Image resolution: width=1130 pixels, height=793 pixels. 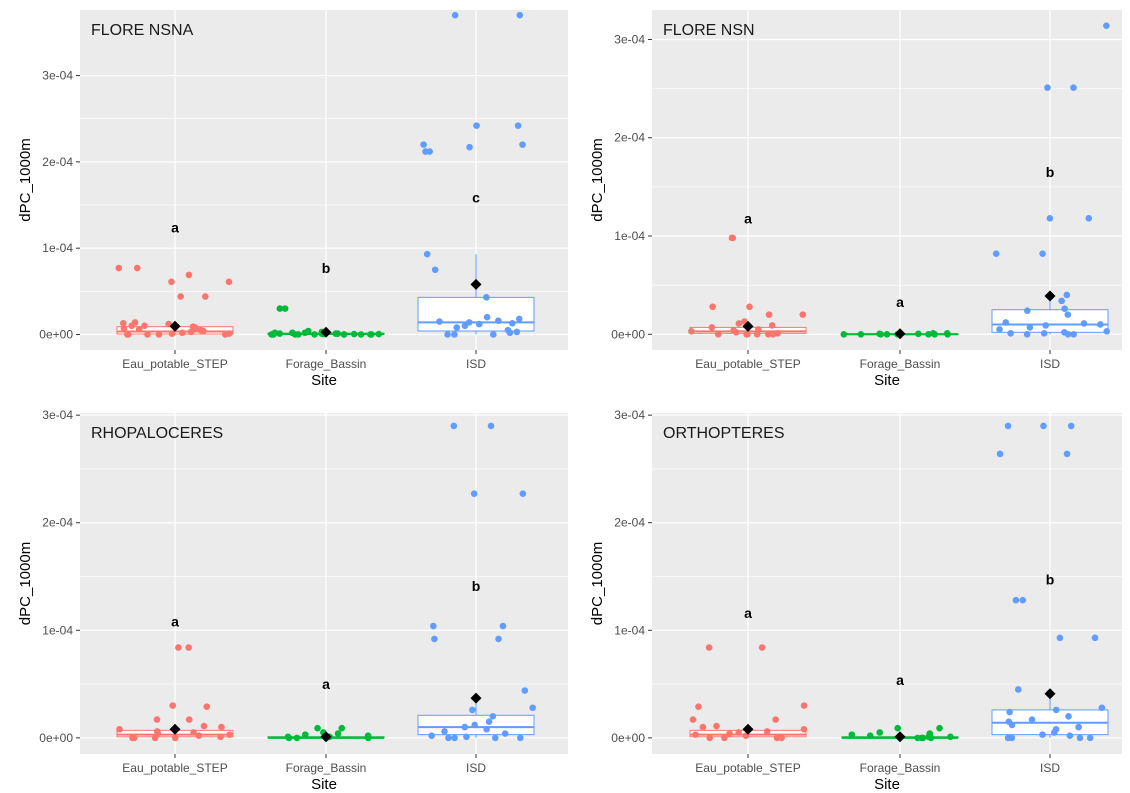 I want to click on x-axis-title: Site, so click(x=324, y=380).